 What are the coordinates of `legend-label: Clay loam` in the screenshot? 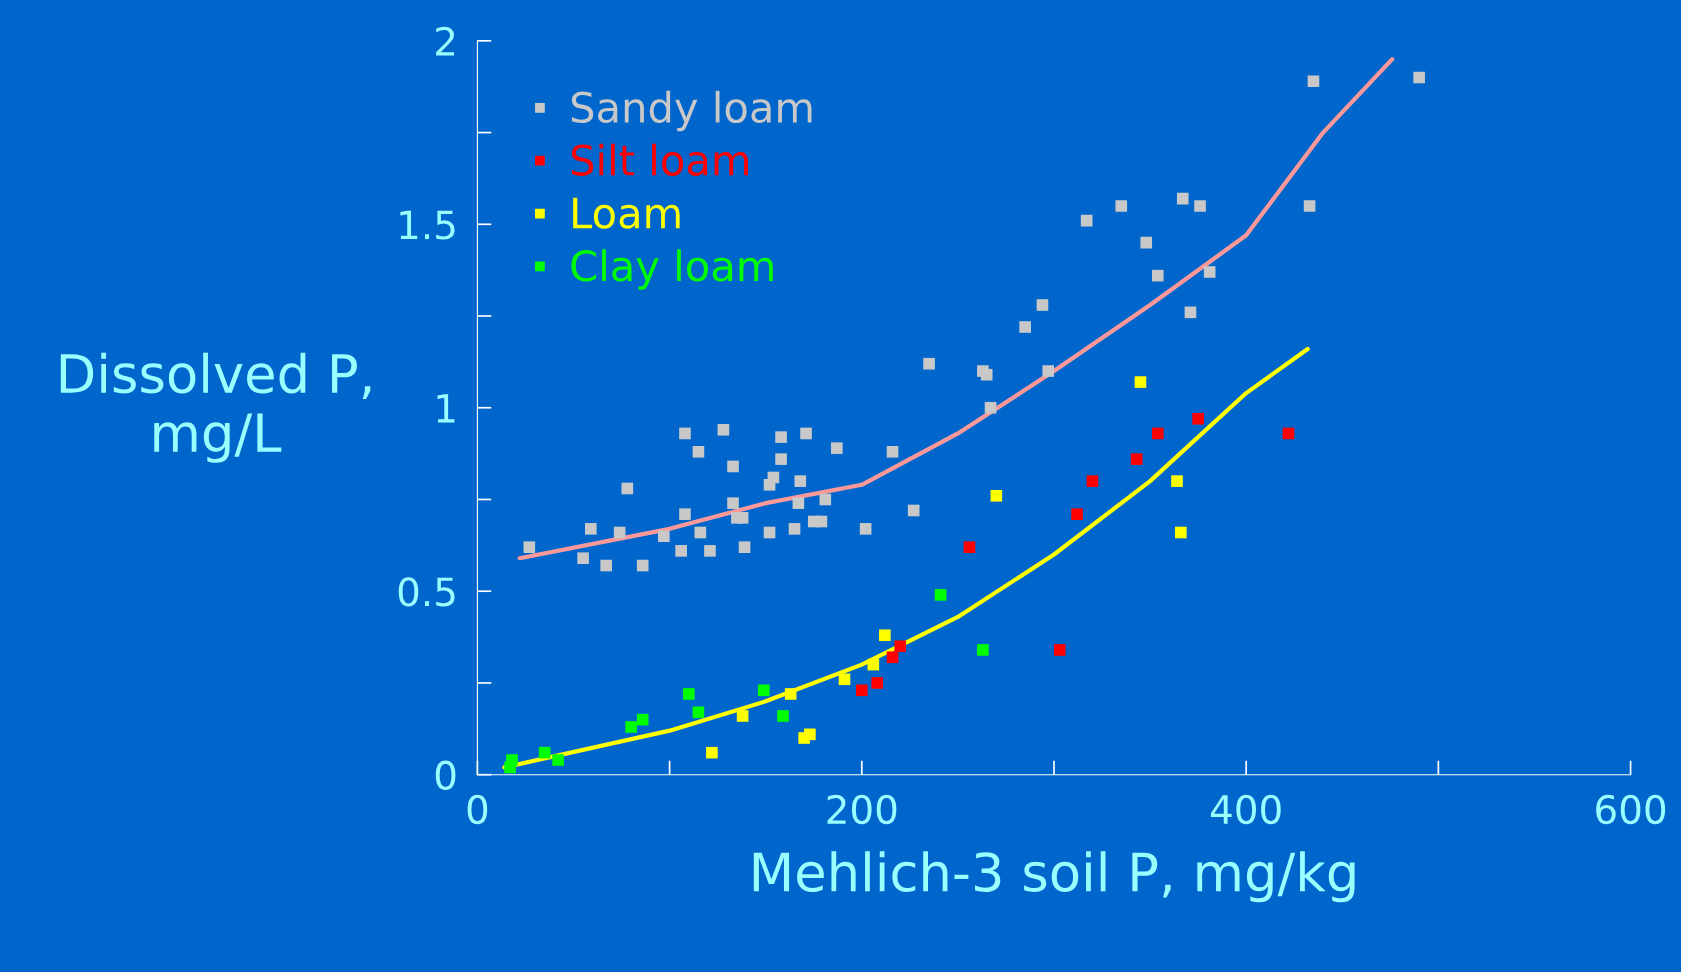 It's located at (672, 269).